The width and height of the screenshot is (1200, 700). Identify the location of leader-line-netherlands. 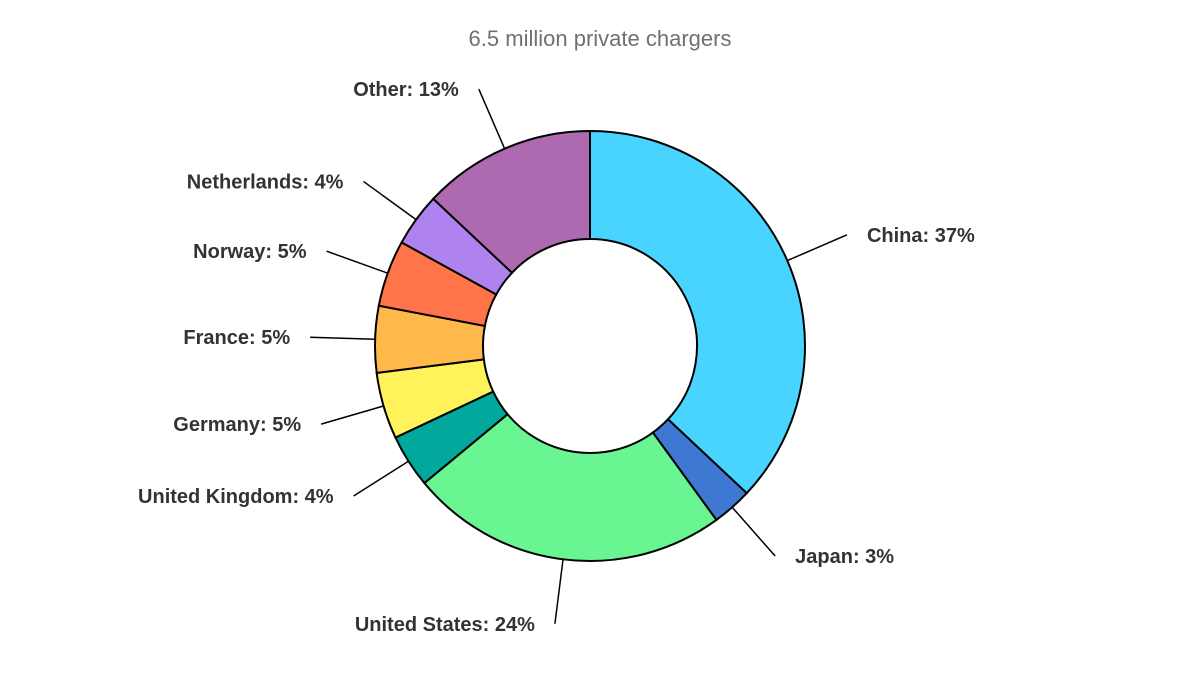
(390, 200).